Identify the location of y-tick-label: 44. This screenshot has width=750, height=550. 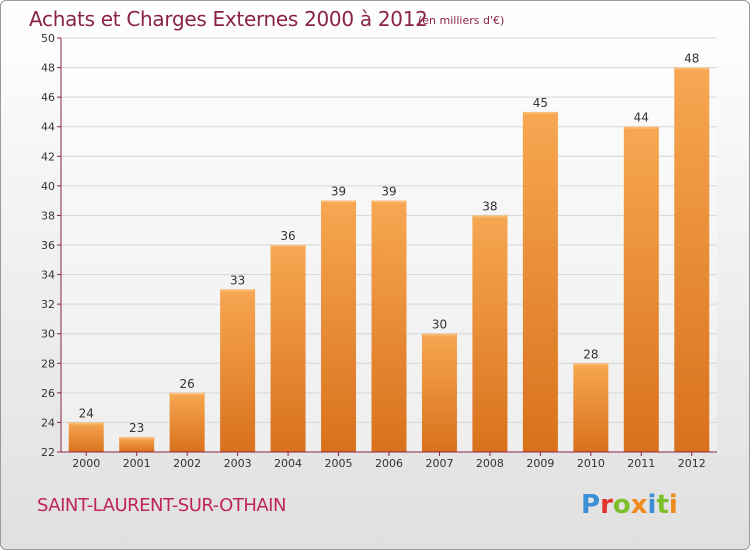
(48, 127).